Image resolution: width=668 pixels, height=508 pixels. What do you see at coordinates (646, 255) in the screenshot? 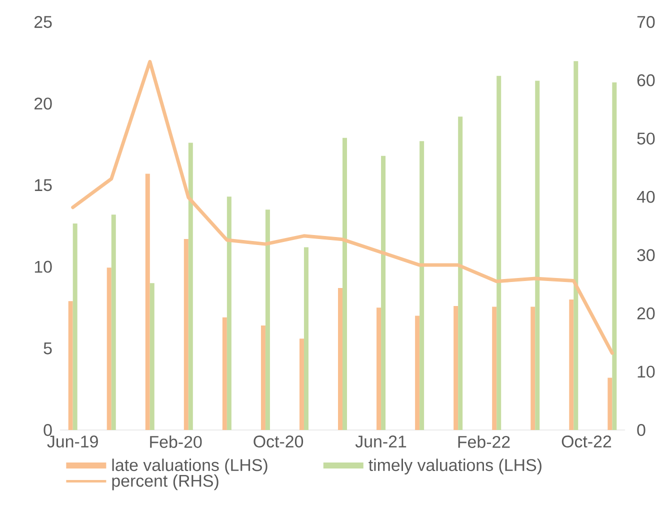
I see `y2-tick-label: 30` at bounding box center [646, 255].